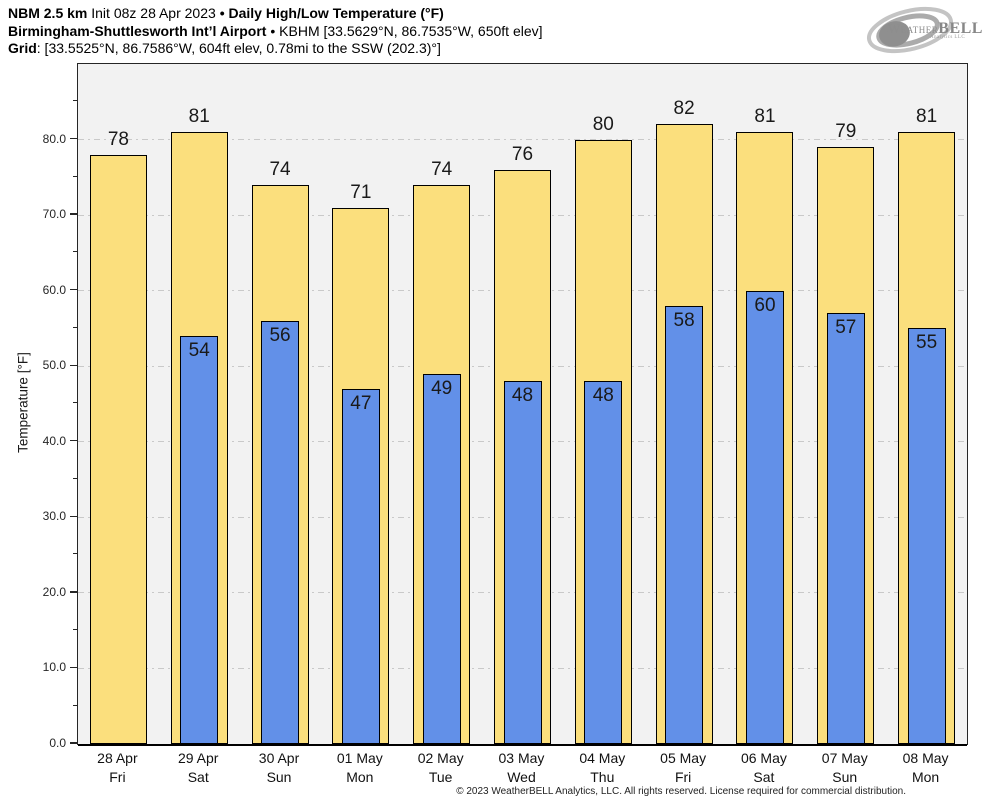  I want to click on logo-bell: BELL, so click(960, 28).